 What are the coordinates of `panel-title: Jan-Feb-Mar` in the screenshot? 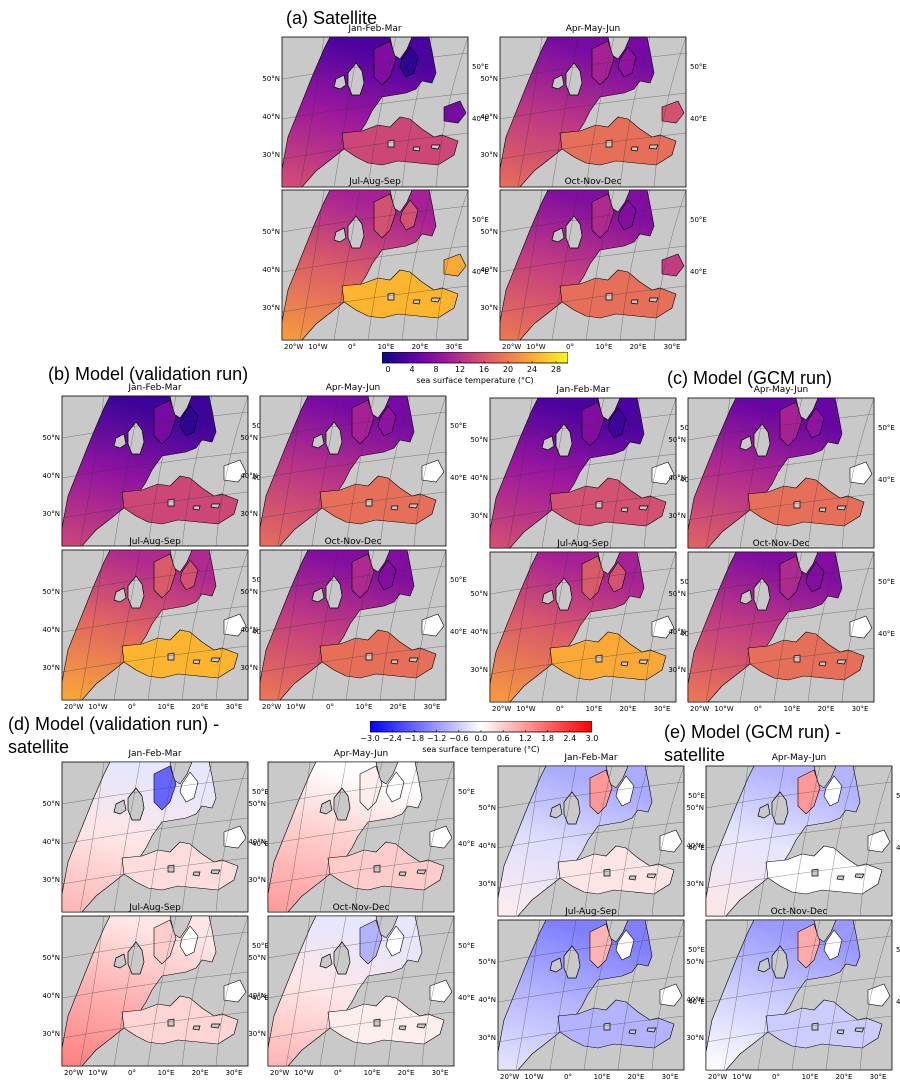 It's located at (375, 29).